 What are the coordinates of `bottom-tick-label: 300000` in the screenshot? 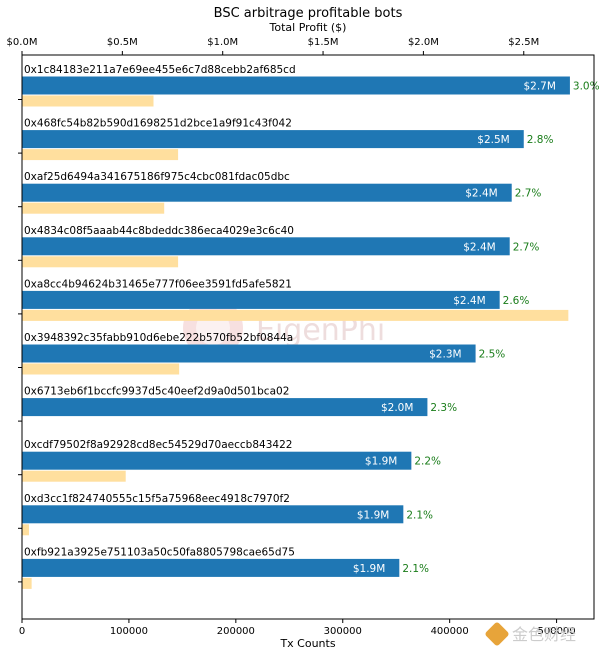 It's located at (343, 631).